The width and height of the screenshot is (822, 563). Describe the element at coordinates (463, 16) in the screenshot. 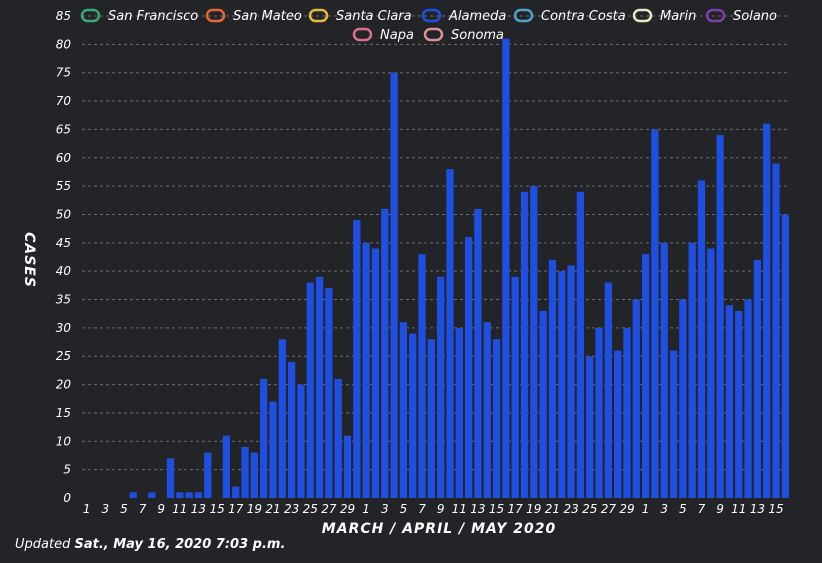

I see `legend-item: Alameda` at that location.